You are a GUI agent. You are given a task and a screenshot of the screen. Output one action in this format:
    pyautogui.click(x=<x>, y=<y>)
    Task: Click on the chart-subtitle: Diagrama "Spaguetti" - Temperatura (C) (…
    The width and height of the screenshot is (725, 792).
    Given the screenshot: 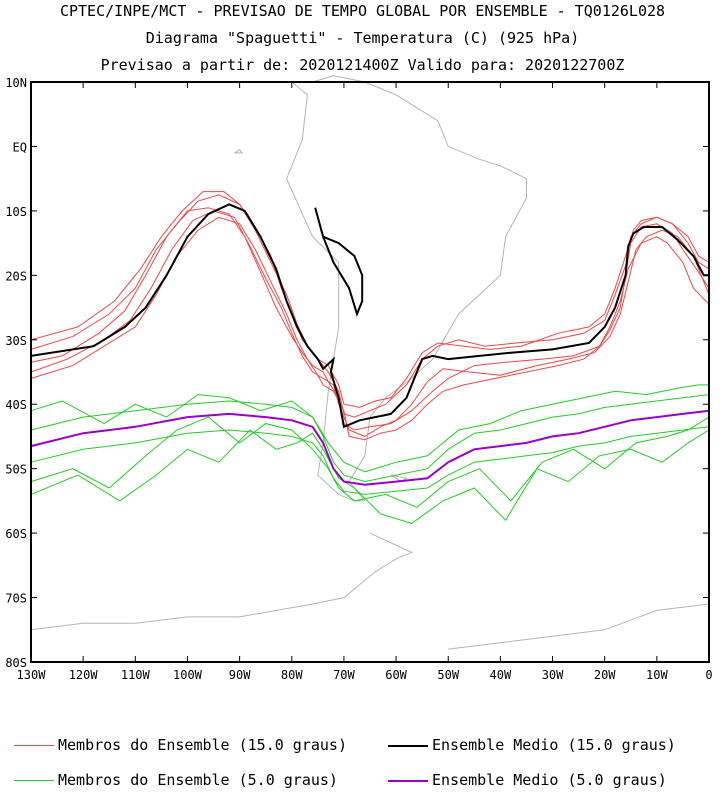 What is the action you would take?
    pyautogui.click(x=362, y=38)
    